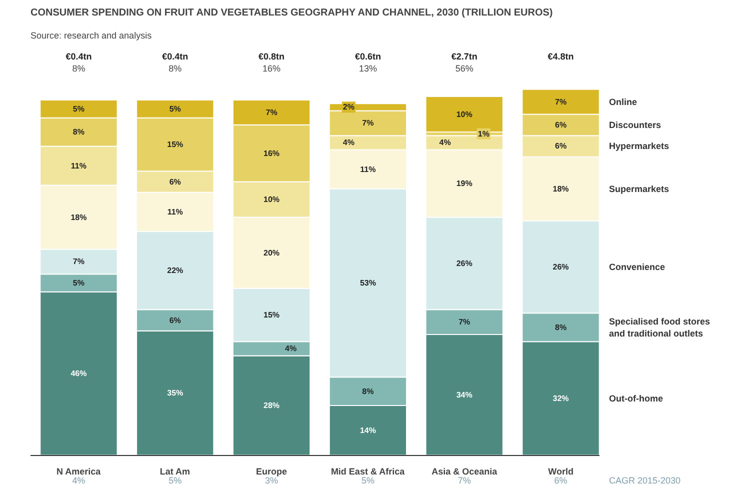  What do you see at coordinates (464, 68) in the screenshot?
I see `text: 56%` at bounding box center [464, 68].